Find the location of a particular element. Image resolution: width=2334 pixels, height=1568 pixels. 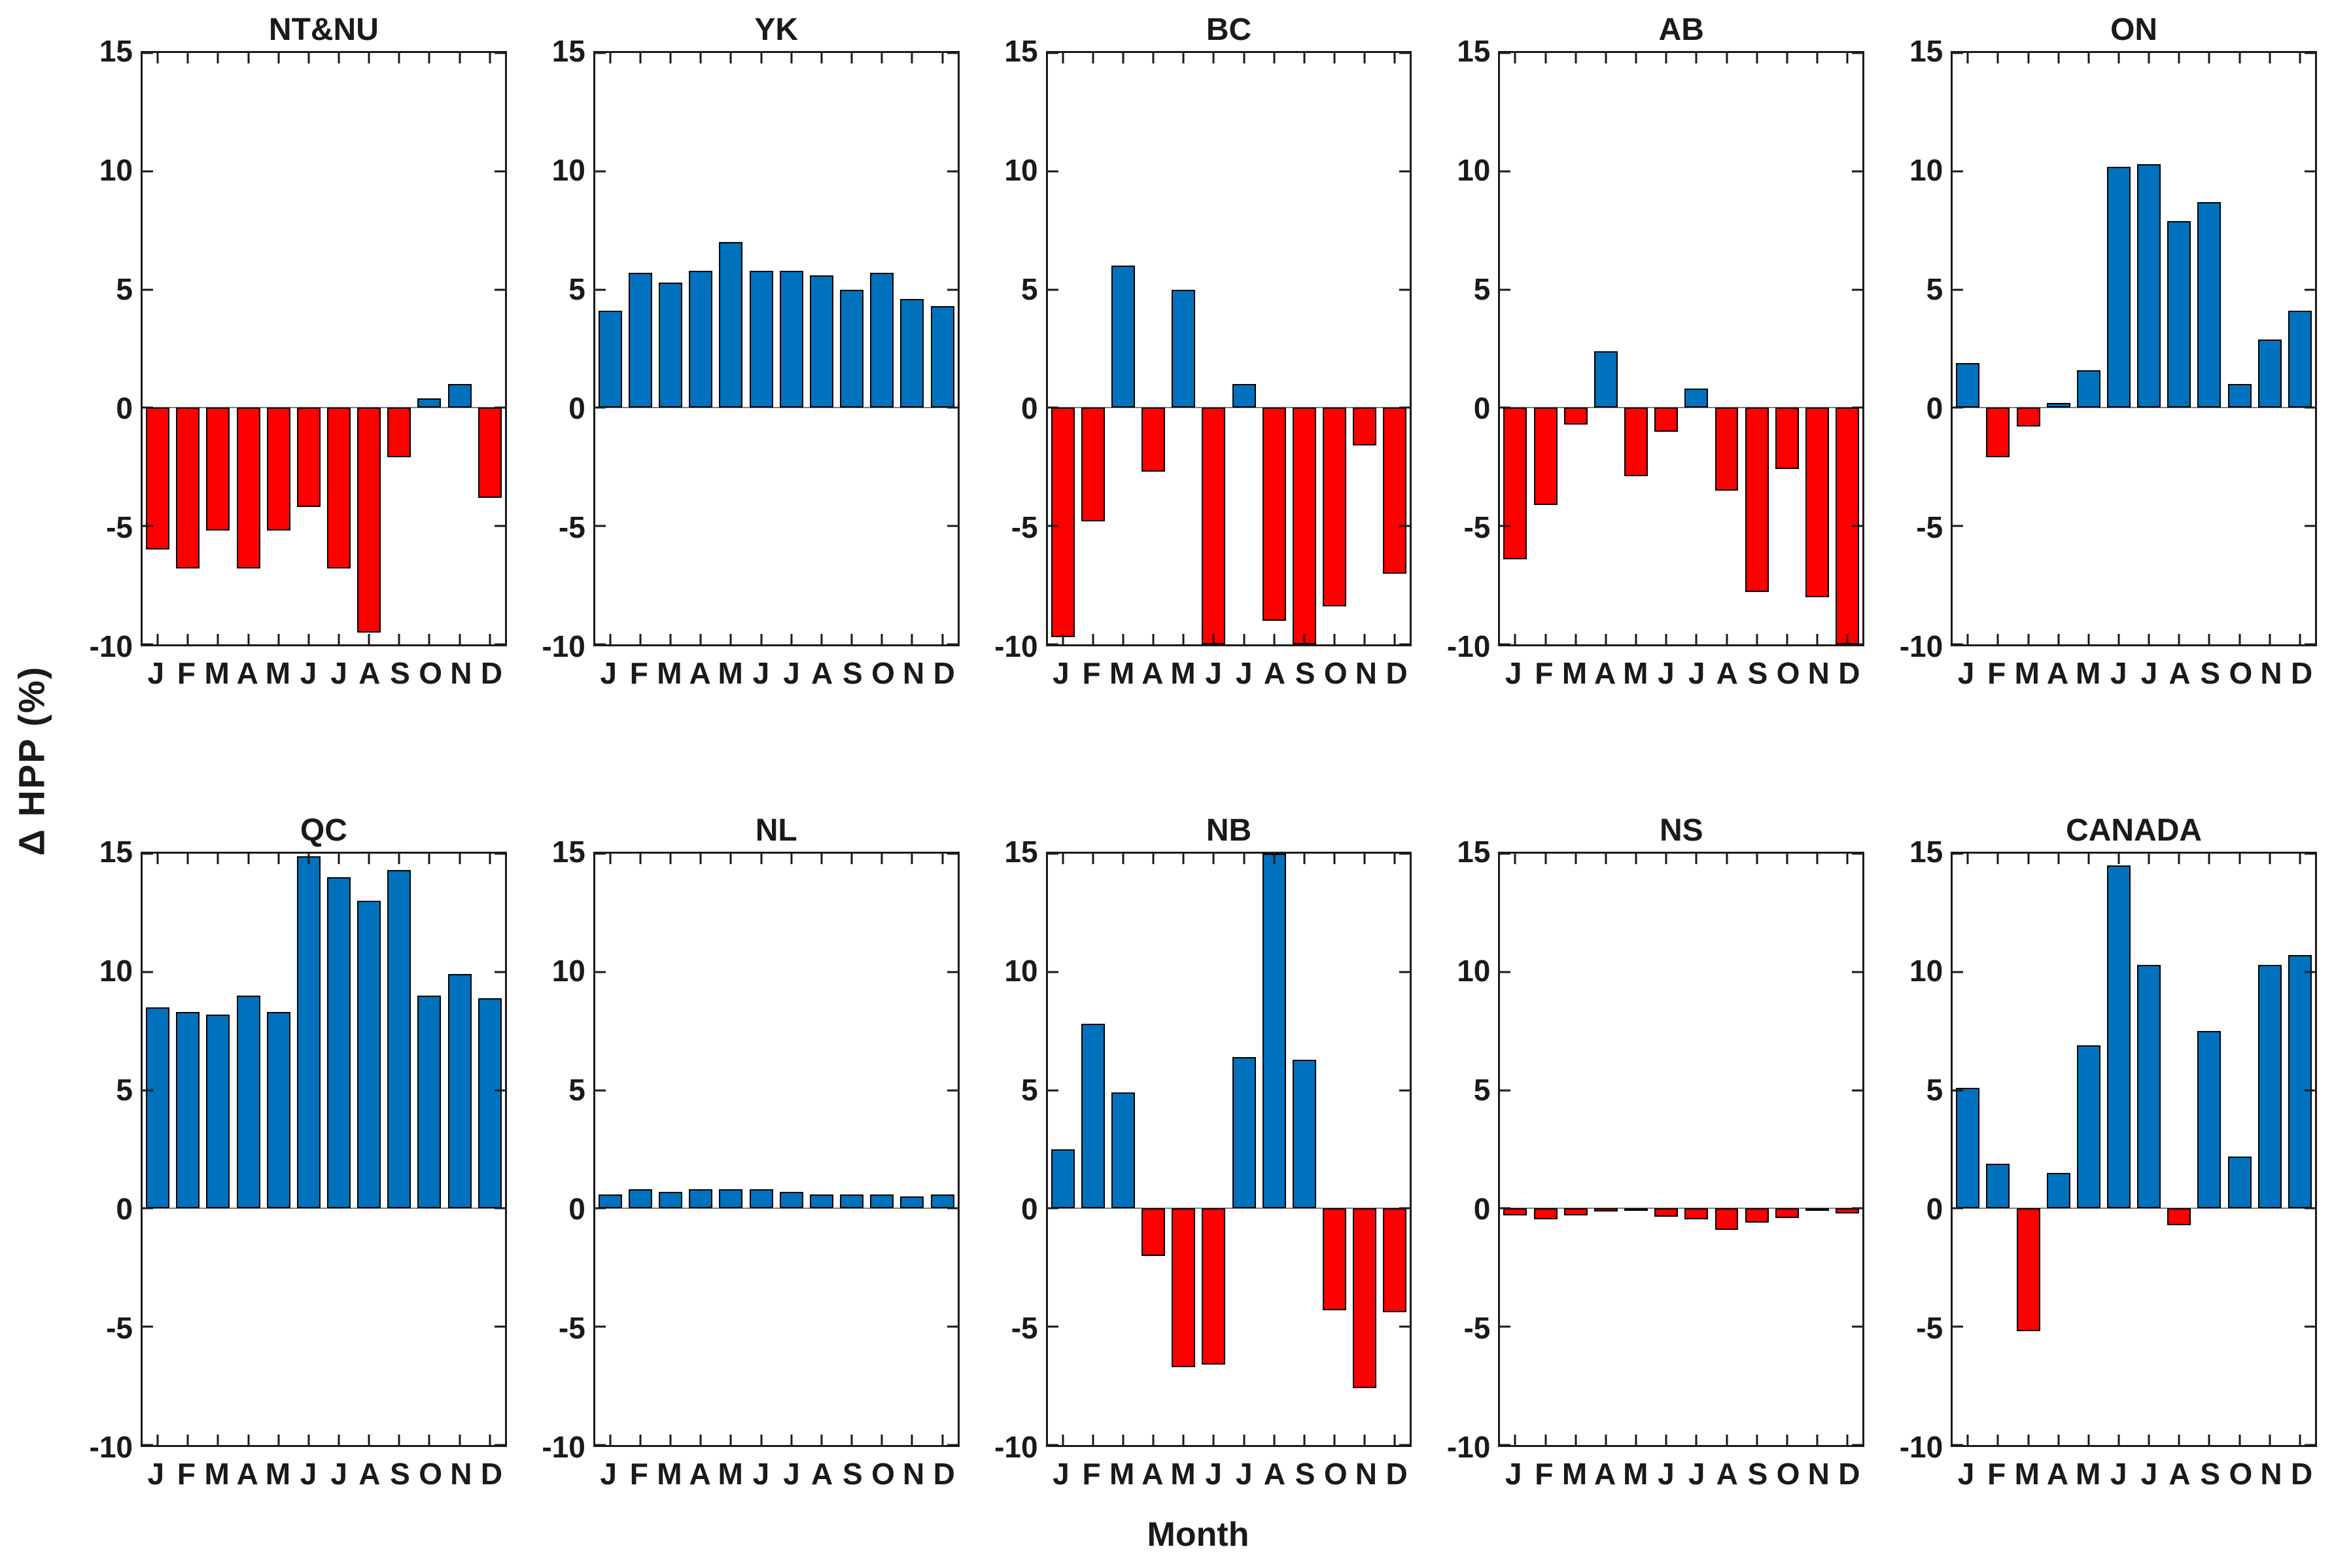

gutter-spacer is located at coordinates (1911, 679).